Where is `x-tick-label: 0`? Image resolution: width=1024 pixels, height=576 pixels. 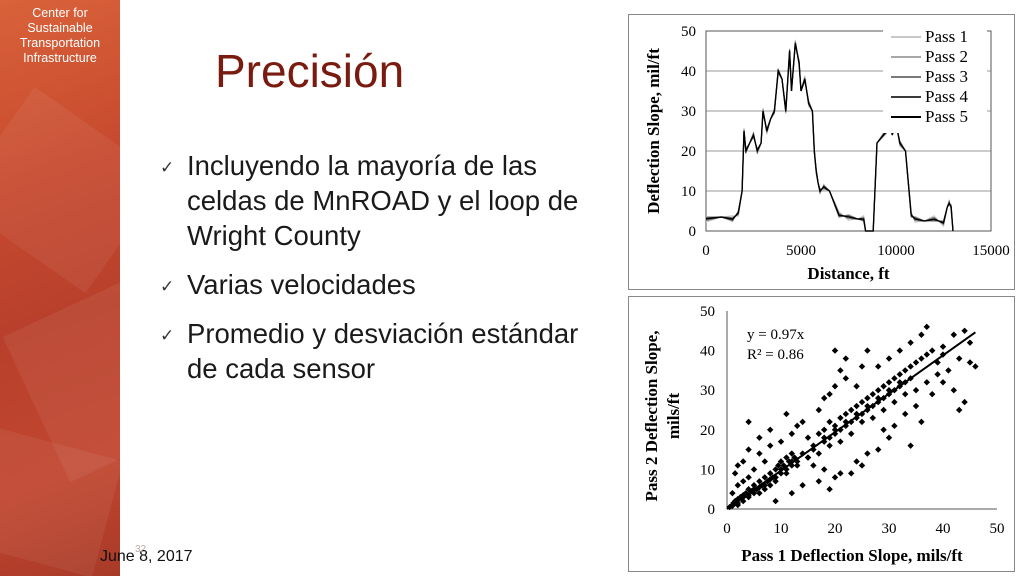
x-tick-label: 0 is located at coordinates (727, 529).